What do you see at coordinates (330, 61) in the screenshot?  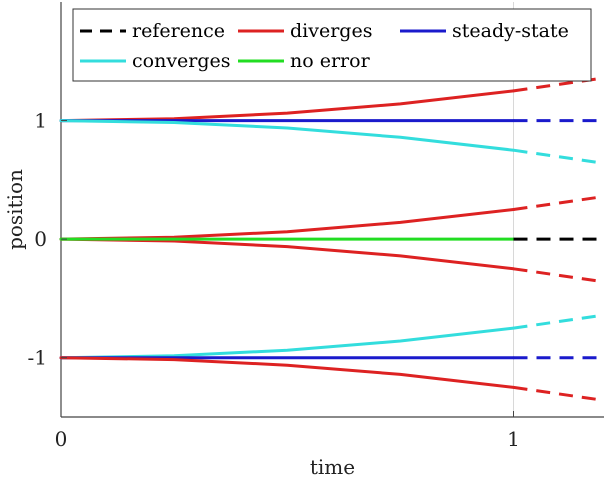 I see `legend-label: no error` at bounding box center [330, 61].